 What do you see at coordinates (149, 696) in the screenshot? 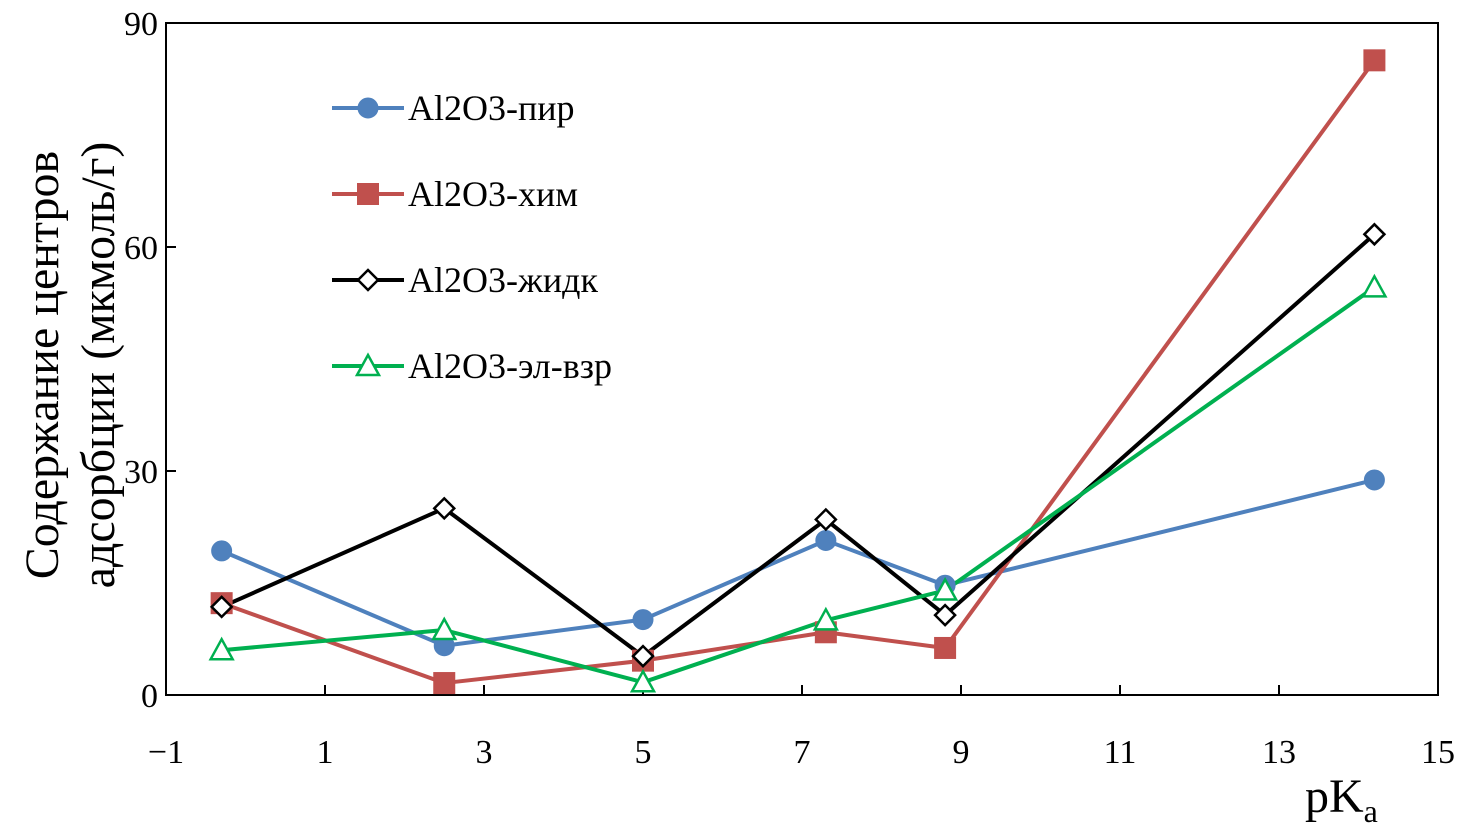
I see `y-tick-label: 0` at bounding box center [149, 696].